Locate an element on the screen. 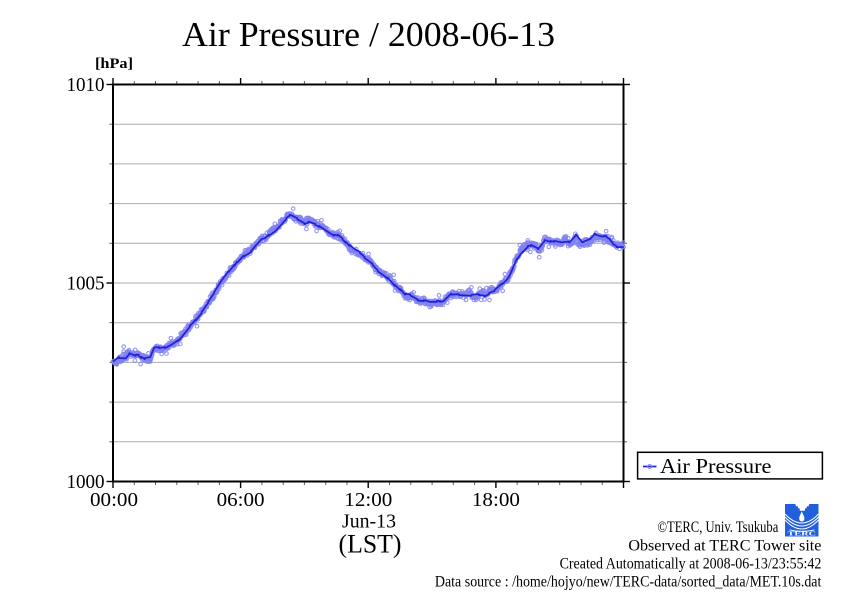 This screenshot has height=595, width=842. svg-text: ©TERC, Univ. Tsukuba is located at coordinates (718, 527).